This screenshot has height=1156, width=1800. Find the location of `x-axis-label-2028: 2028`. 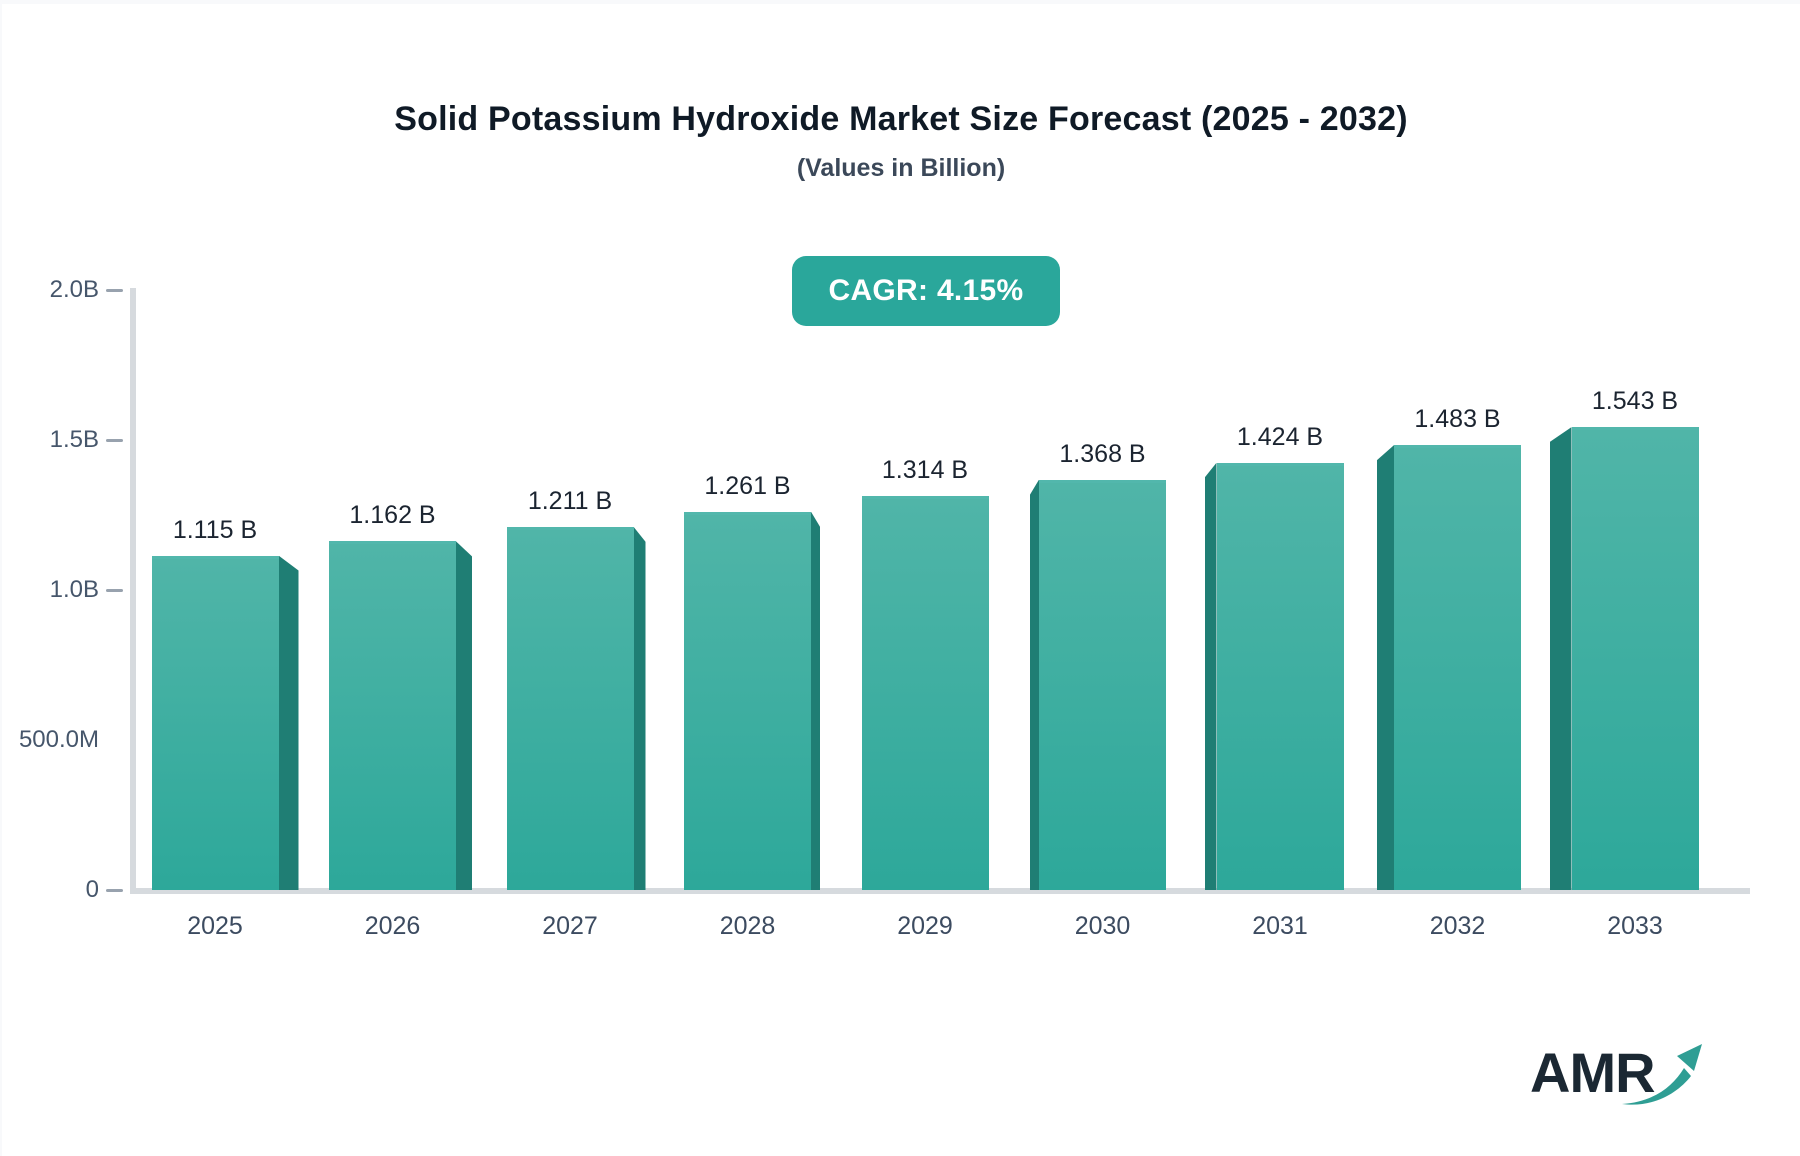

x-axis-label-2028: 2028 is located at coordinates (747, 926).